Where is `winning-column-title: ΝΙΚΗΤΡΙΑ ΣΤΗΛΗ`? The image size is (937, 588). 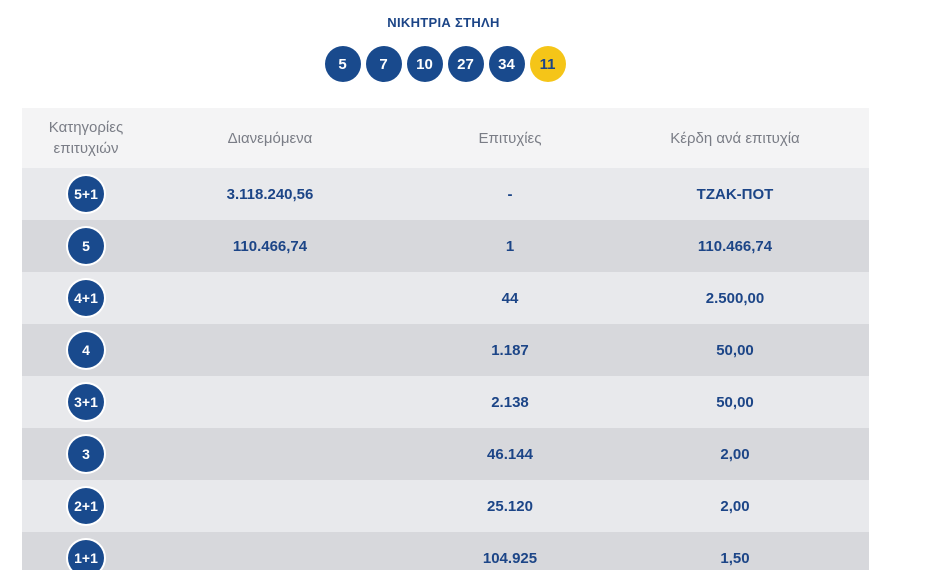
winning-column-title: ΝΙΚΗΤΡΙΑ ΣΤΗΛΗ is located at coordinates (443, 22).